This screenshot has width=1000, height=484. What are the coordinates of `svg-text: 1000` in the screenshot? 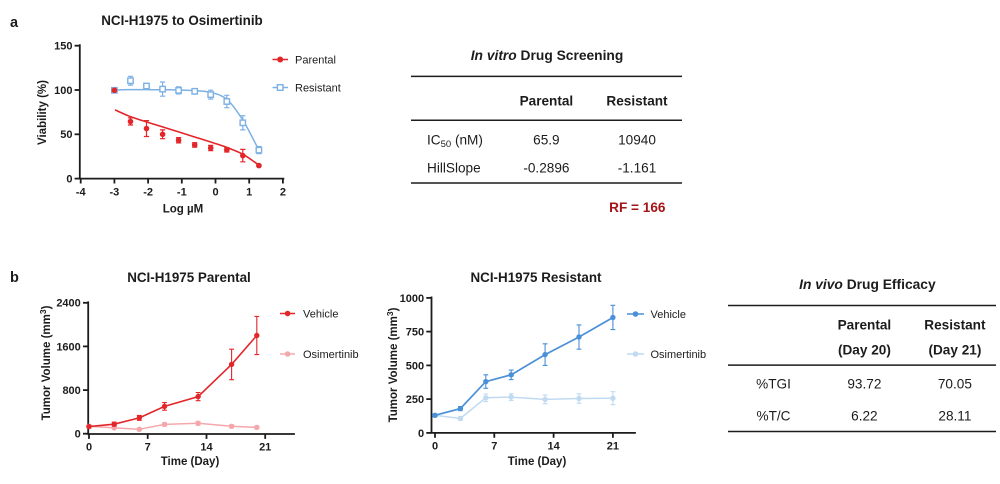 It's located at (412, 299).